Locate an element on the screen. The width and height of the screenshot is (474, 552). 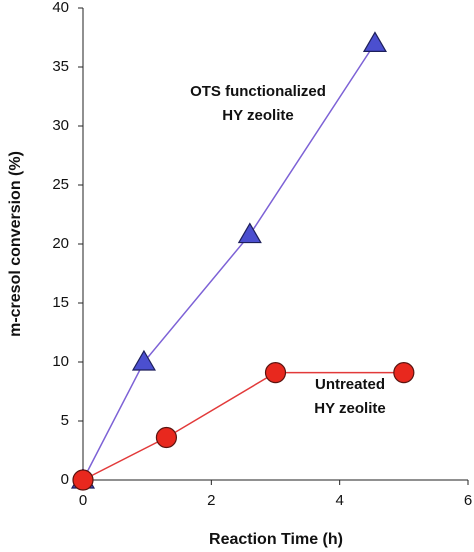
x-tick-label: 0 is located at coordinates (83, 500).